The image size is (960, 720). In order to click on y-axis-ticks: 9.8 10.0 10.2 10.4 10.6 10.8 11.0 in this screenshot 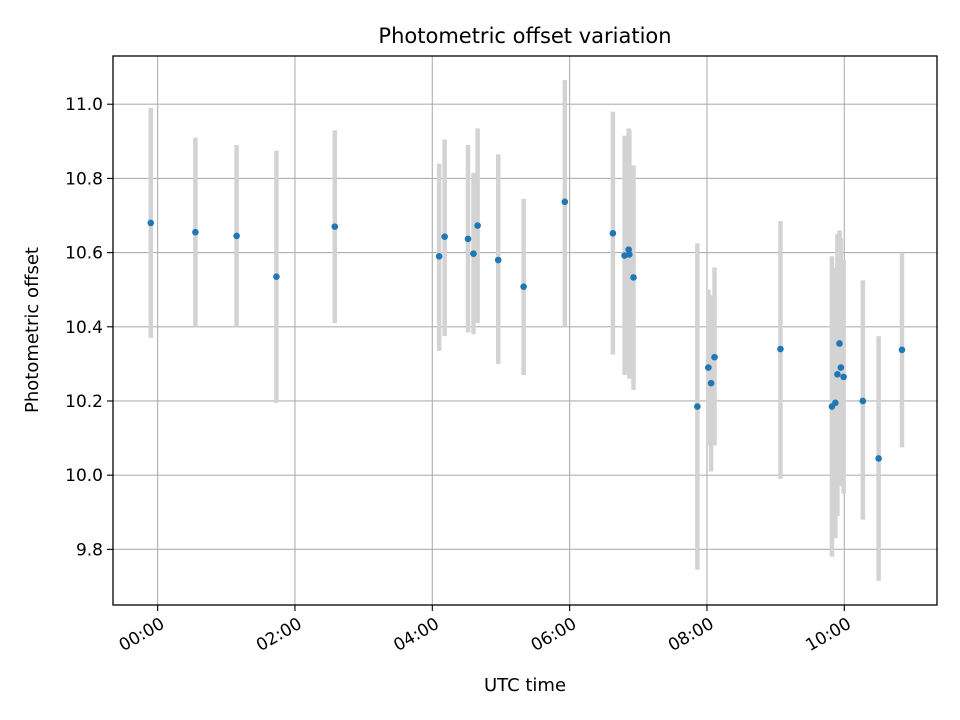, I will do `click(89, 327)`.